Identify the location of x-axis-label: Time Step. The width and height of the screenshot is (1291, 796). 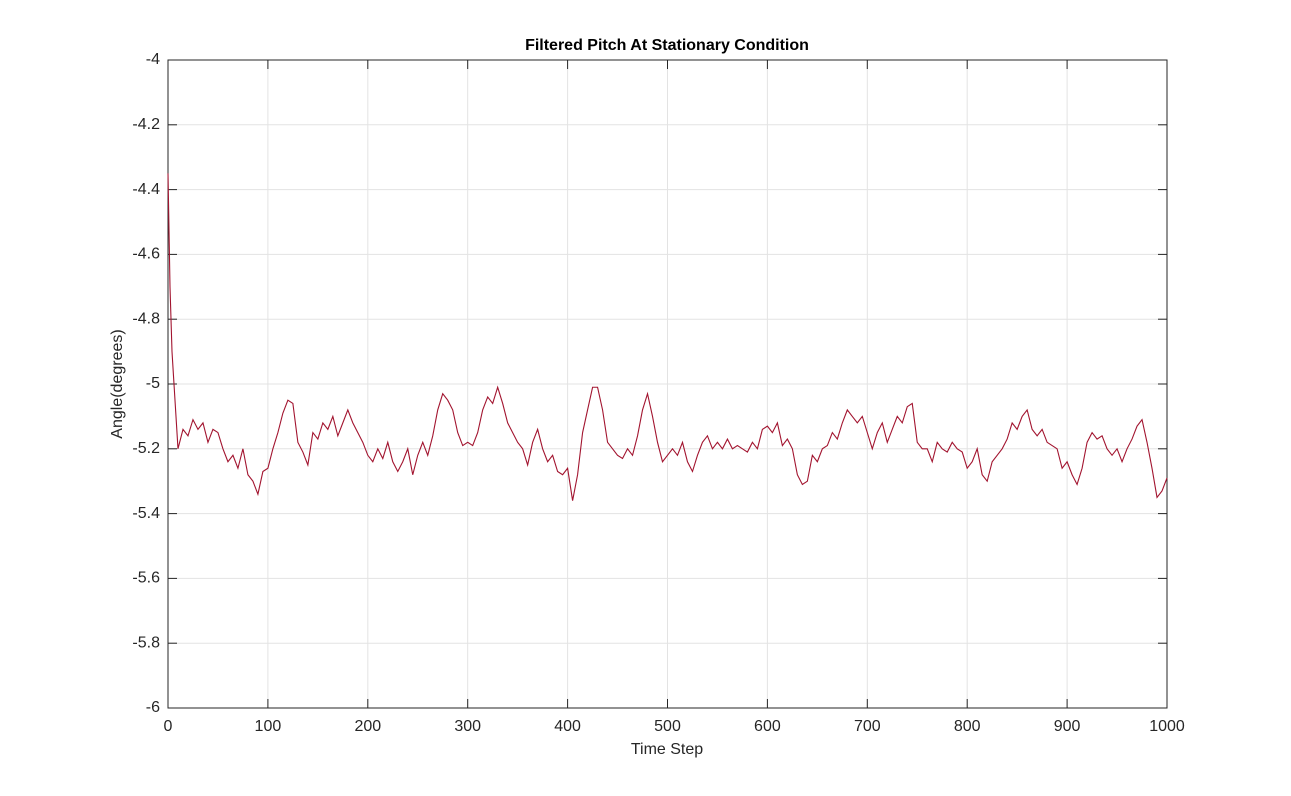
(667, 749).